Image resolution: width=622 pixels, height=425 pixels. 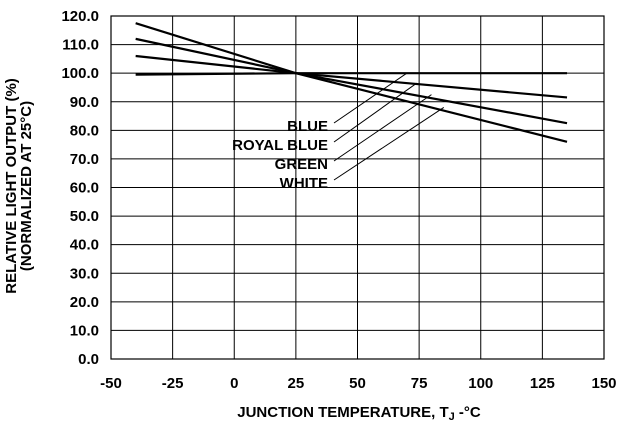 I want to click on pointer-green, so click(x=382, y=128).